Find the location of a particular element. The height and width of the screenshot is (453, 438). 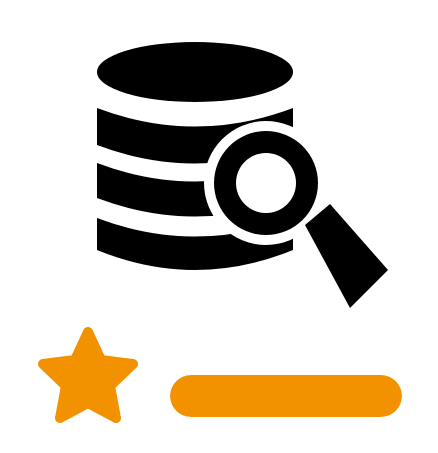

star-icon is located at coordinates (88, 376).